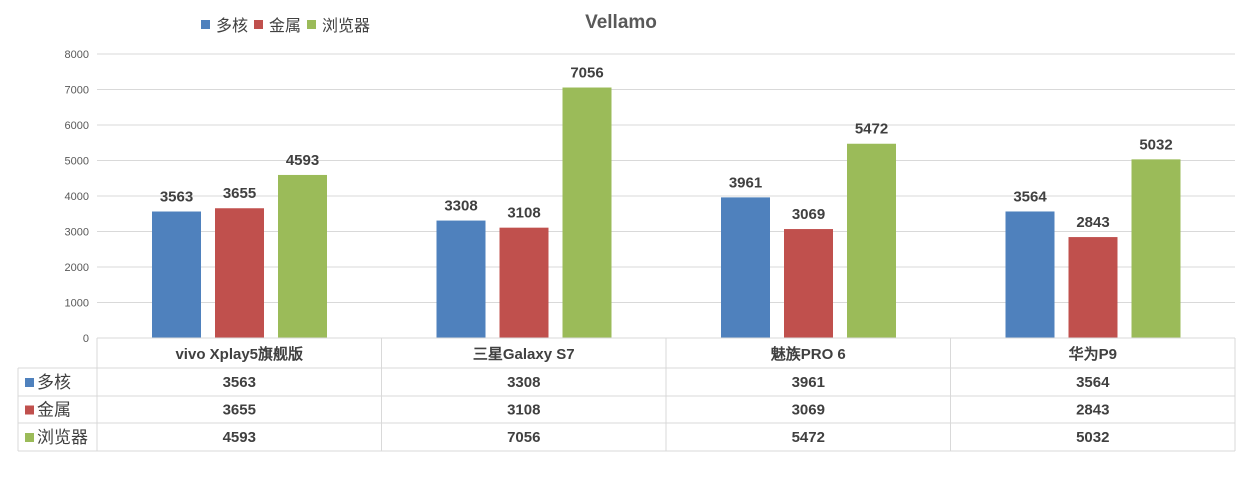  What do you see at coordinates (523, 213) in the screenshot?
I see `data-label: 3108` at bounding box center [523, 213].